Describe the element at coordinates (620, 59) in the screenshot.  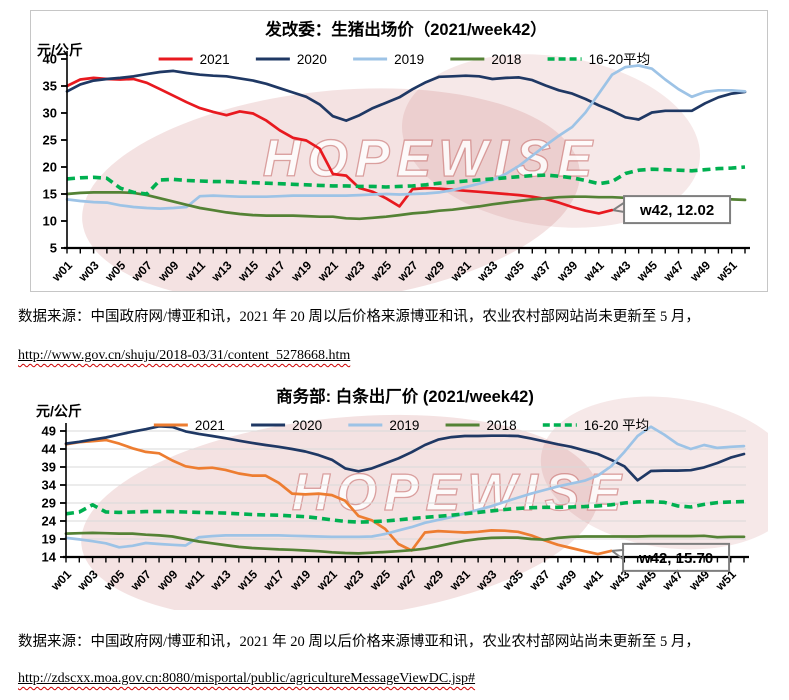
I see `legend-label-16-20平均: 16-20平均` at that location.